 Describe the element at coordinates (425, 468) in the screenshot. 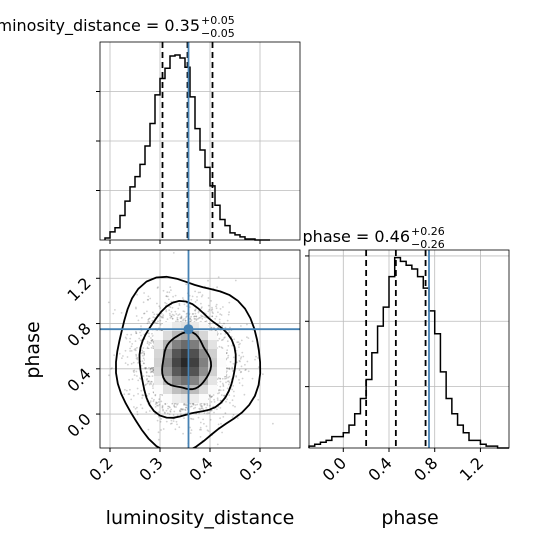

I see `phase-hist-tick-label: 0.8` at that location.